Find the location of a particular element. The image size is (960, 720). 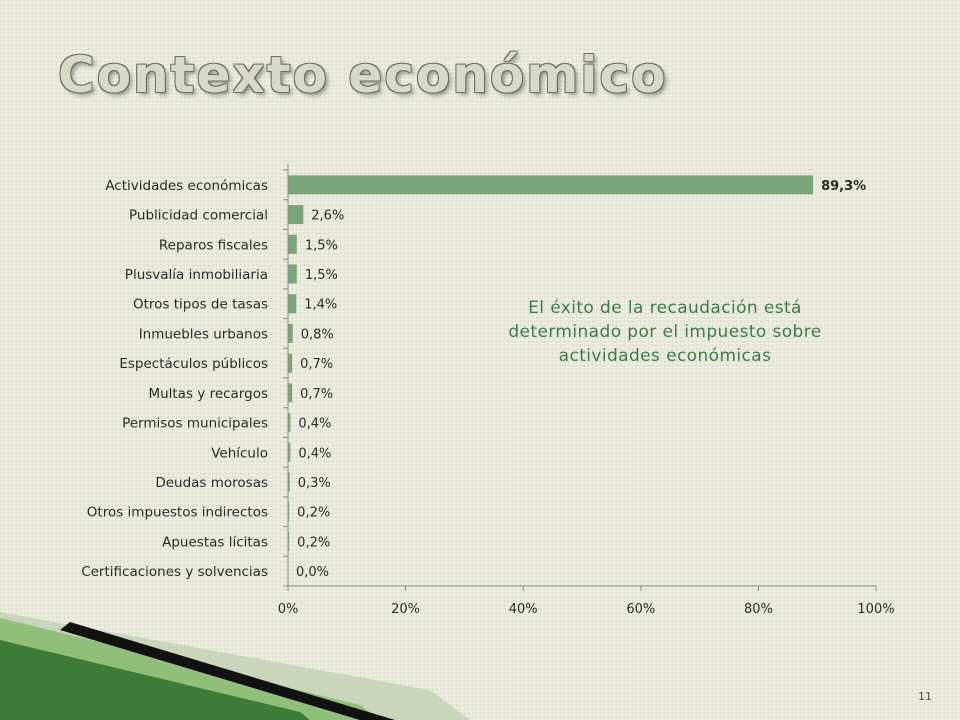

value-label: 1,4% is located at coordinates (320, 305).